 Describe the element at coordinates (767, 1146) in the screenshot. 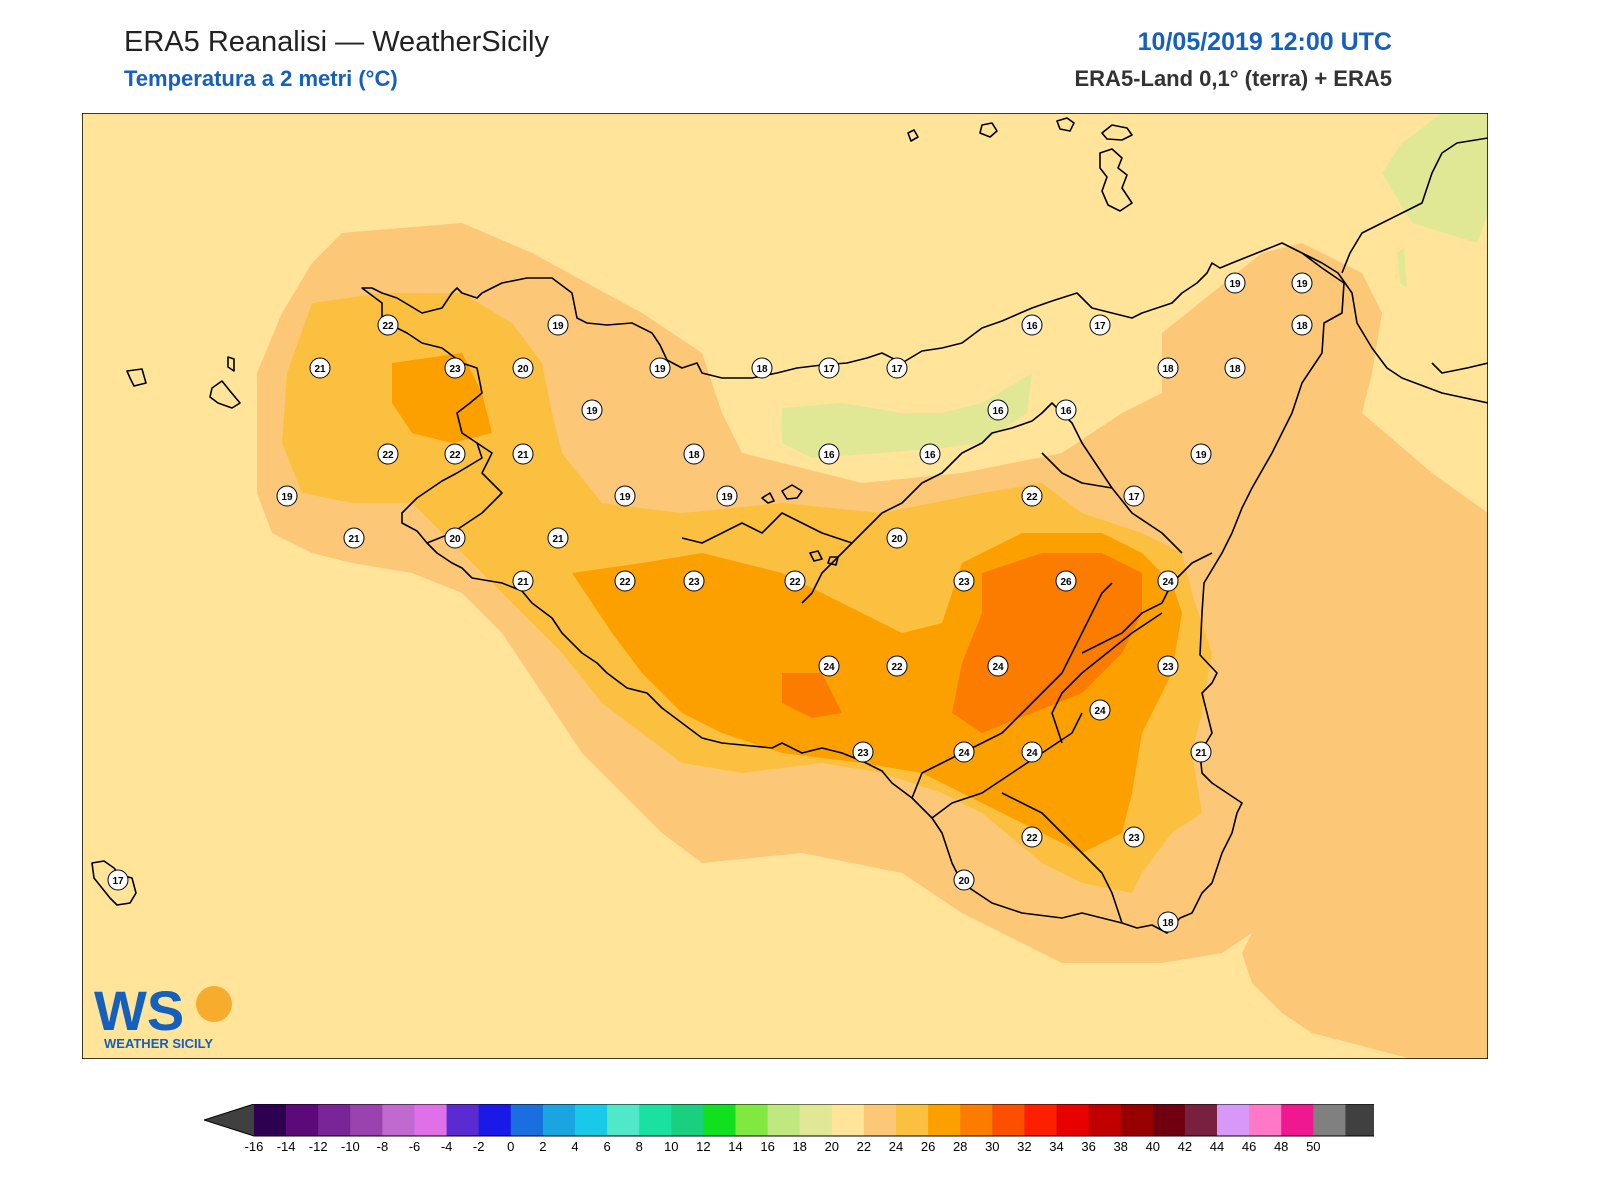

I see `colorbar-tick-label: 16` at that location.